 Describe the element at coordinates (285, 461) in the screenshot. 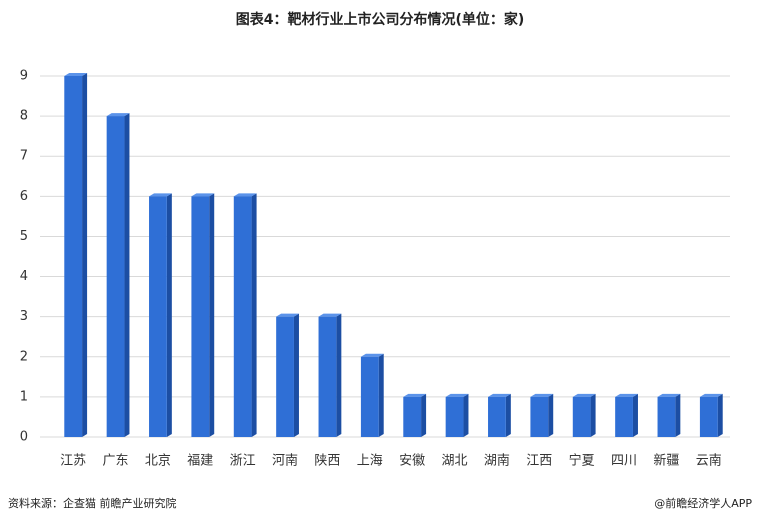

I see `x-tick-label: 河南` at that location.